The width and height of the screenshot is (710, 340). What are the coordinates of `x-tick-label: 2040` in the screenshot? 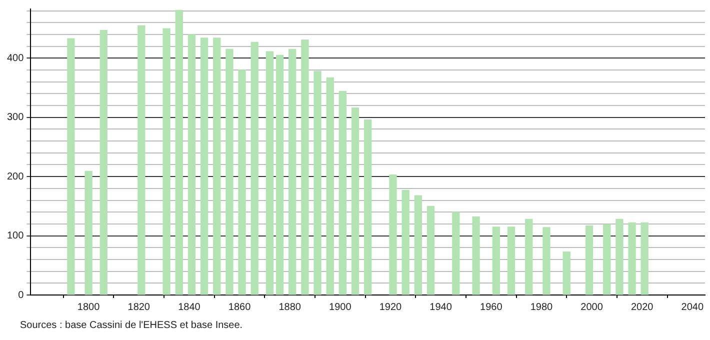 It's located at (692, 307).